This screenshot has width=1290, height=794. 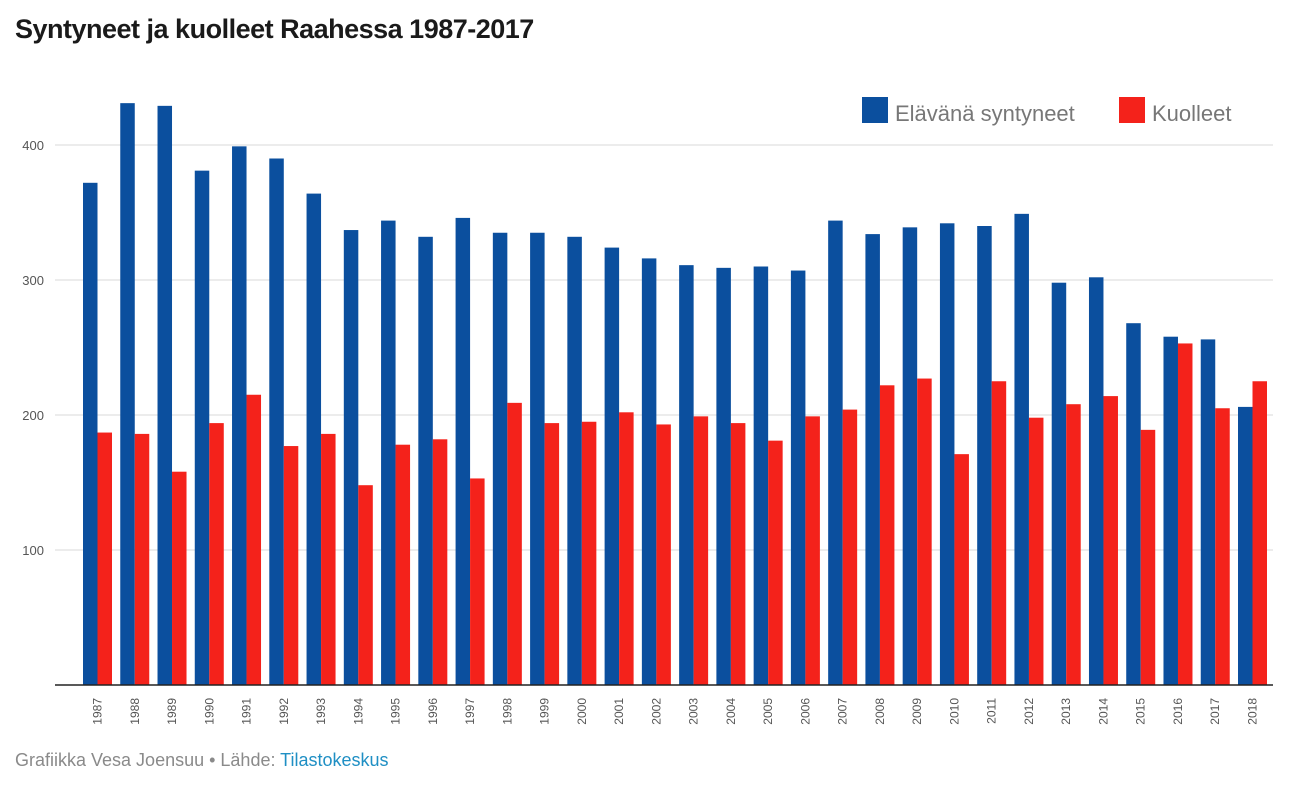 What do you see at coordinates (463, 451) in the screenshot?
I see `bar-born-1997` at bounding box center [463, 451].